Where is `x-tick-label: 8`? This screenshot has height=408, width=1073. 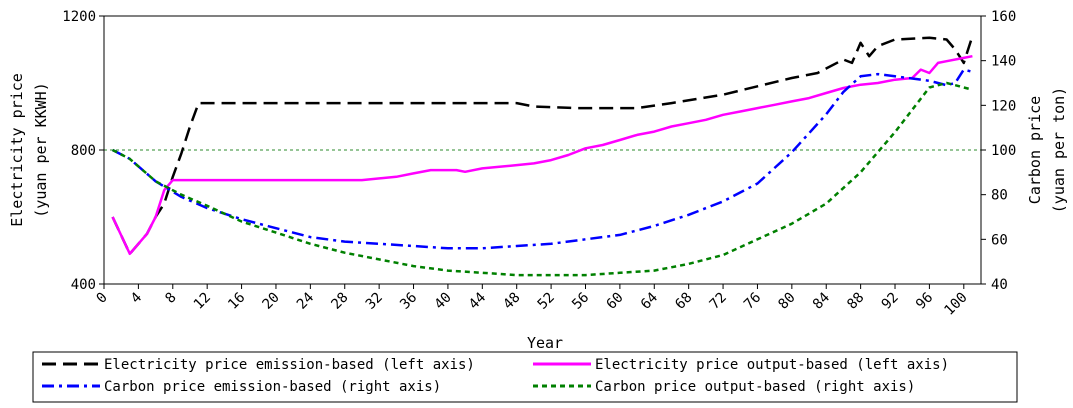 x-tick-label: 8 is located at coordinates (170, 298).